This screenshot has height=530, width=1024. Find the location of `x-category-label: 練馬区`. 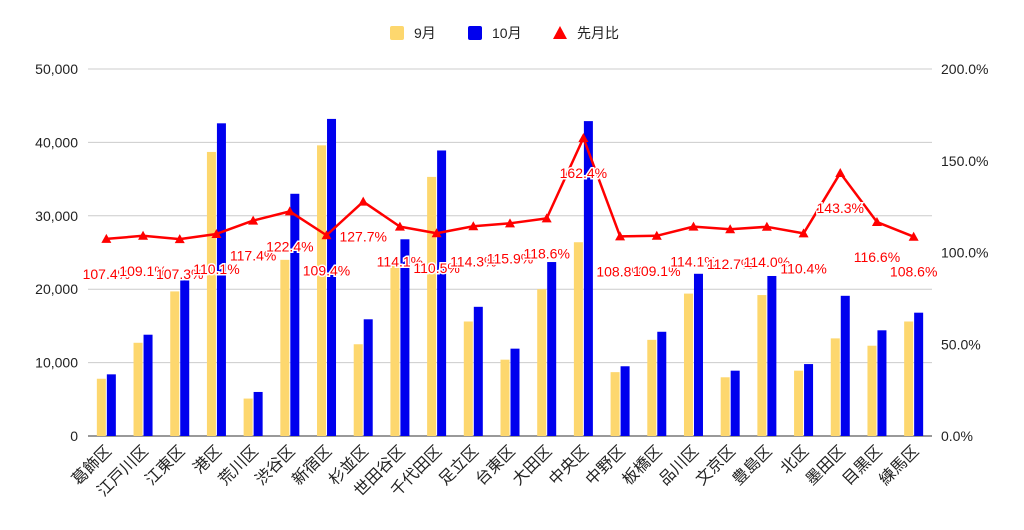

x-category-label: 練馬区 is located at coordinates (899, 465).